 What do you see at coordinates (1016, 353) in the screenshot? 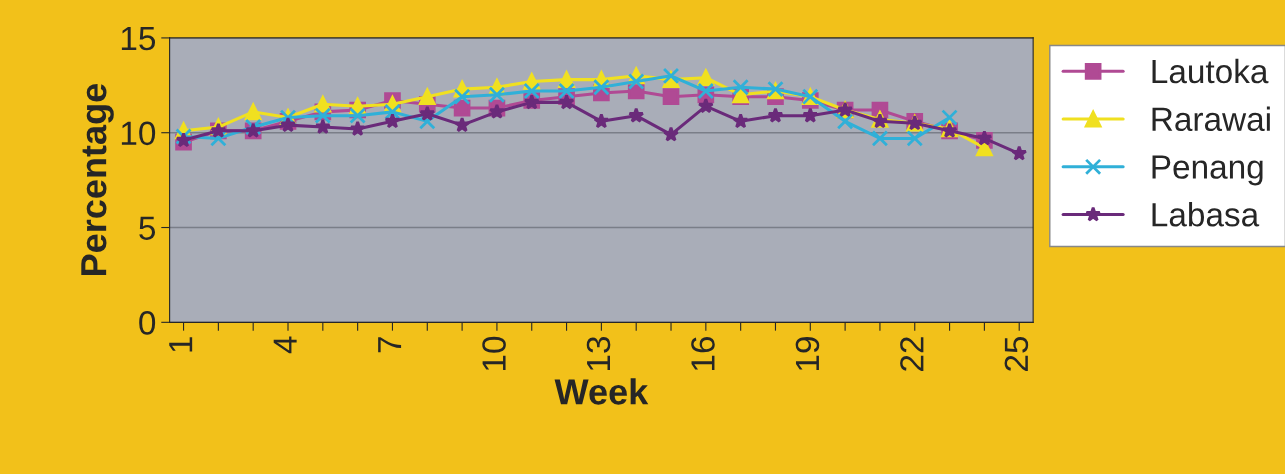
I see `x-tick-label: 25` at bounding box center [1016, 353].